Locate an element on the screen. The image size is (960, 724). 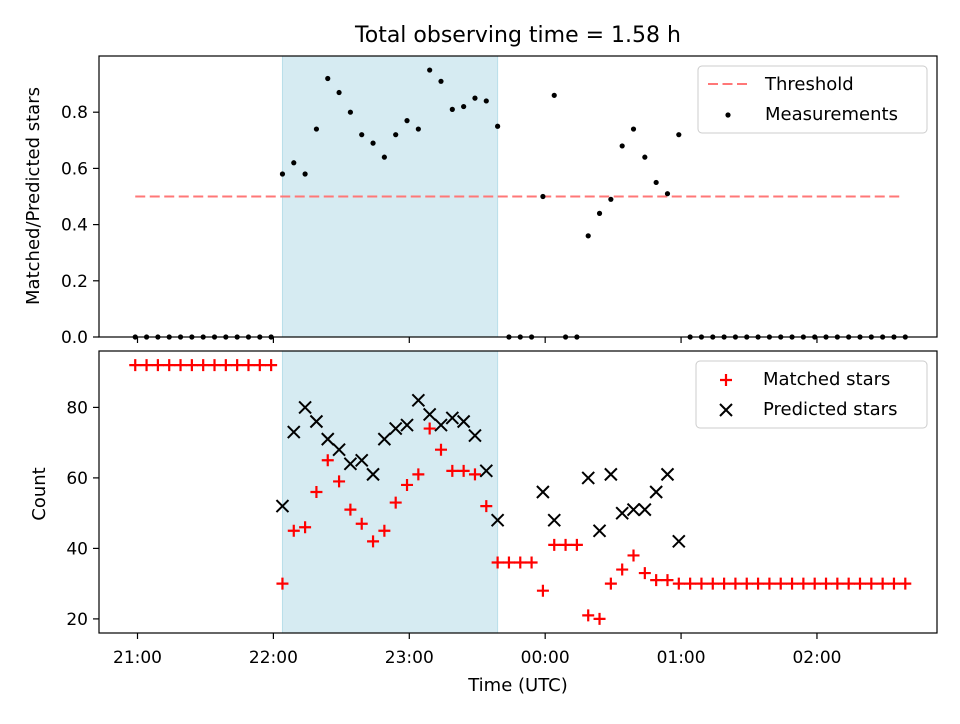
measurements-legend-marker is located at coordinates (728, 115).